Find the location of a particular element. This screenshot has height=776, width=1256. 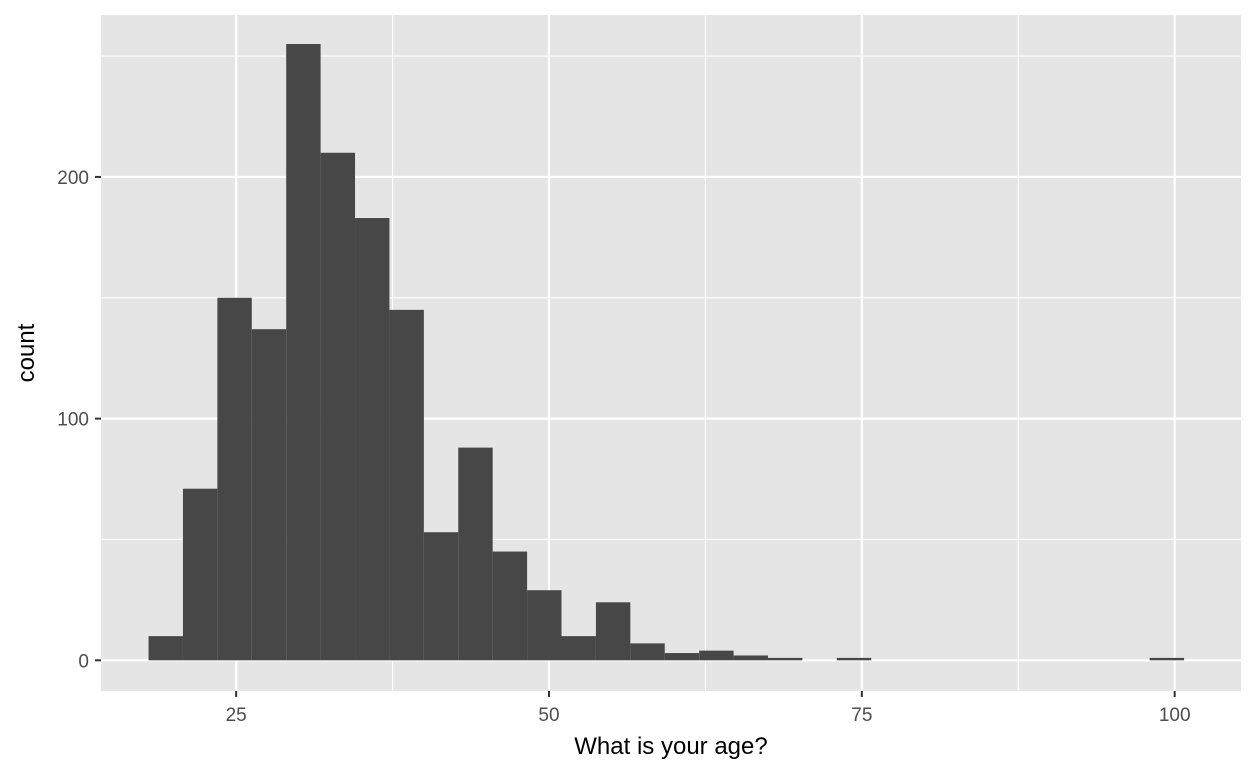

x-tick-label: 75 is located at coordinates (861, 715).